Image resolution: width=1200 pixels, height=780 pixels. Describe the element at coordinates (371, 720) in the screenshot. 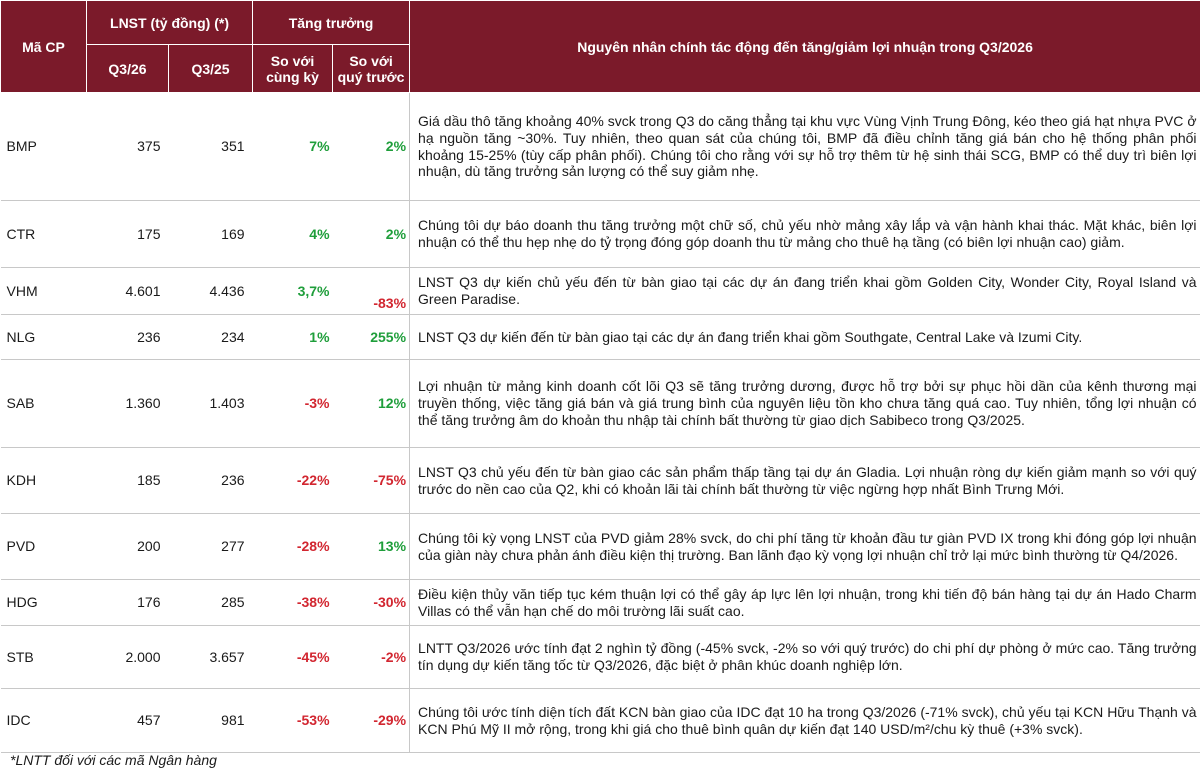

I see `qoq-cell: -29%` at that location.